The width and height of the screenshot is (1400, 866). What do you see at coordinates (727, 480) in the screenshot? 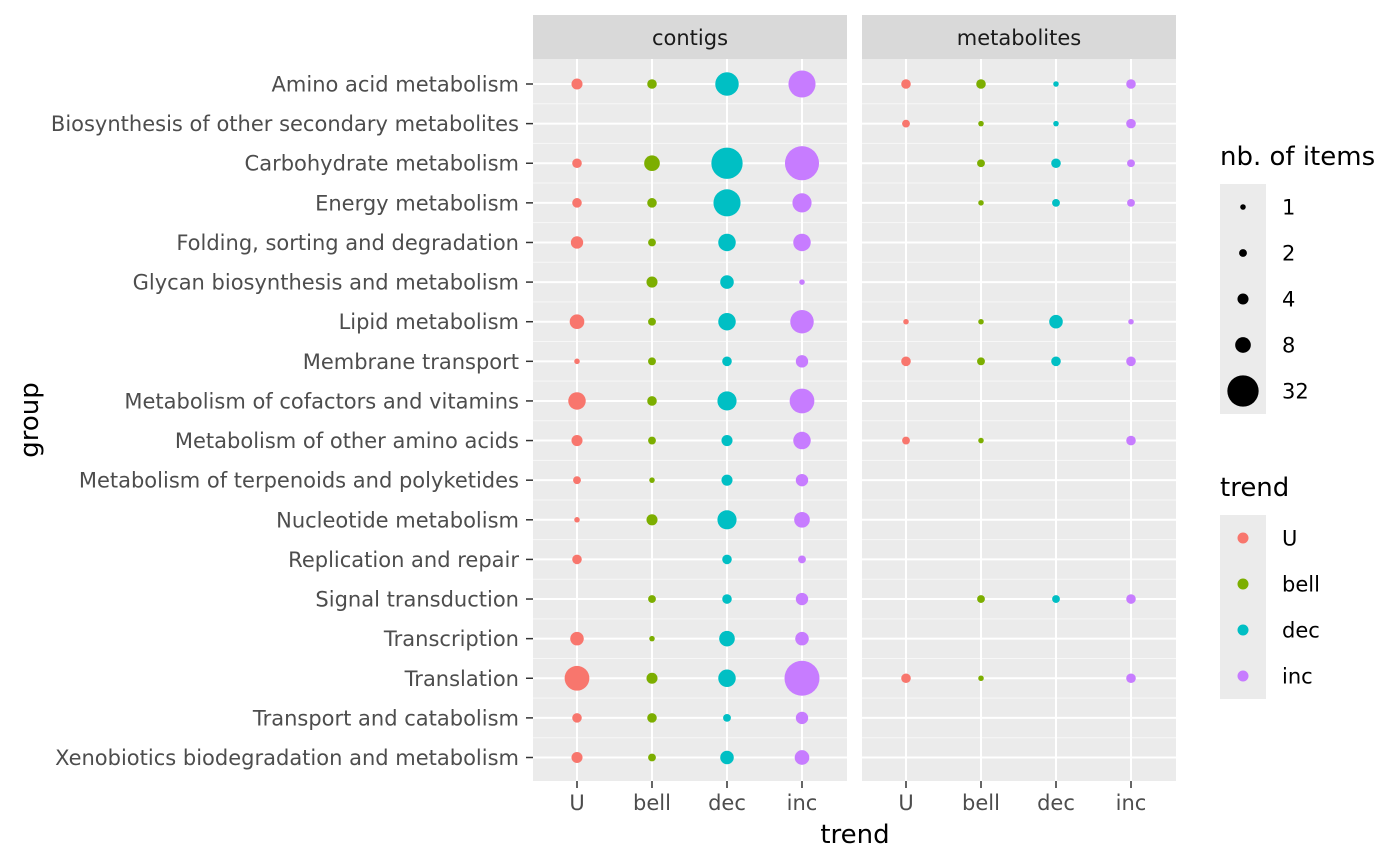
I see `point-contigs-metabolism-of-terpenoids-and-polyketides-dec` at bounding box center [727, 480].